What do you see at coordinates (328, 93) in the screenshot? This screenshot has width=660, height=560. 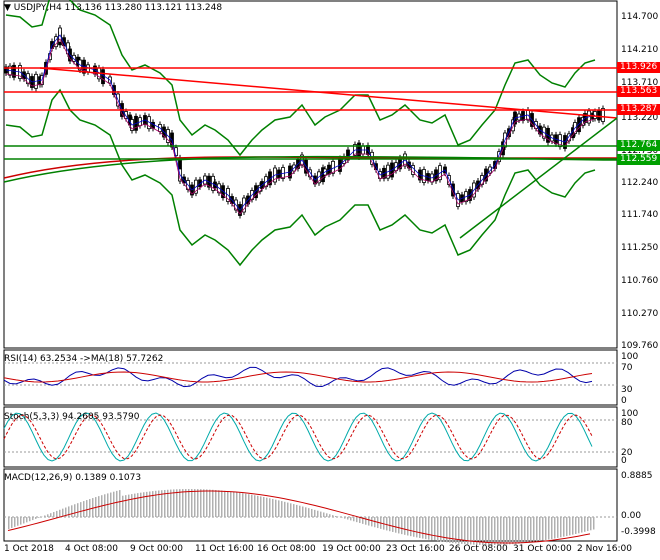 I see `descending-trendline` at bounding box center [328, 93].